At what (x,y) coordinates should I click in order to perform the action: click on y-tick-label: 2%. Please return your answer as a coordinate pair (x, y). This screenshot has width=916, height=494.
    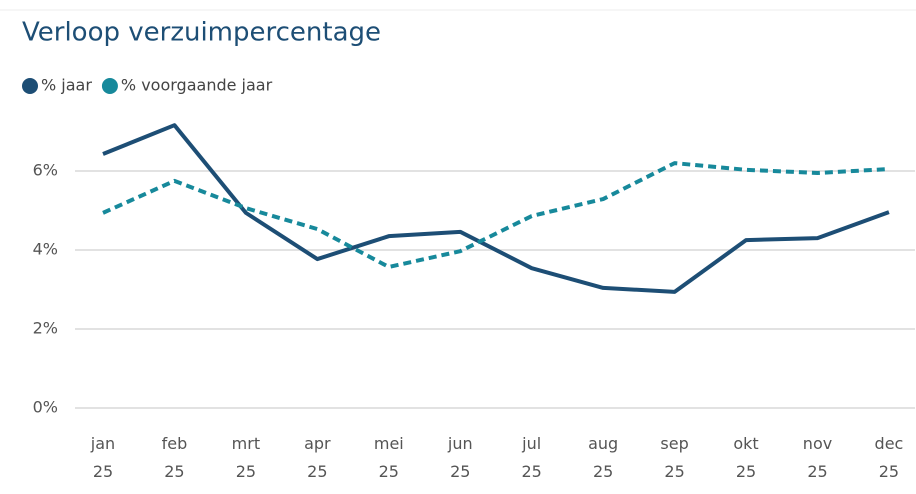
    Looking at the image, I should click on (45, 328).